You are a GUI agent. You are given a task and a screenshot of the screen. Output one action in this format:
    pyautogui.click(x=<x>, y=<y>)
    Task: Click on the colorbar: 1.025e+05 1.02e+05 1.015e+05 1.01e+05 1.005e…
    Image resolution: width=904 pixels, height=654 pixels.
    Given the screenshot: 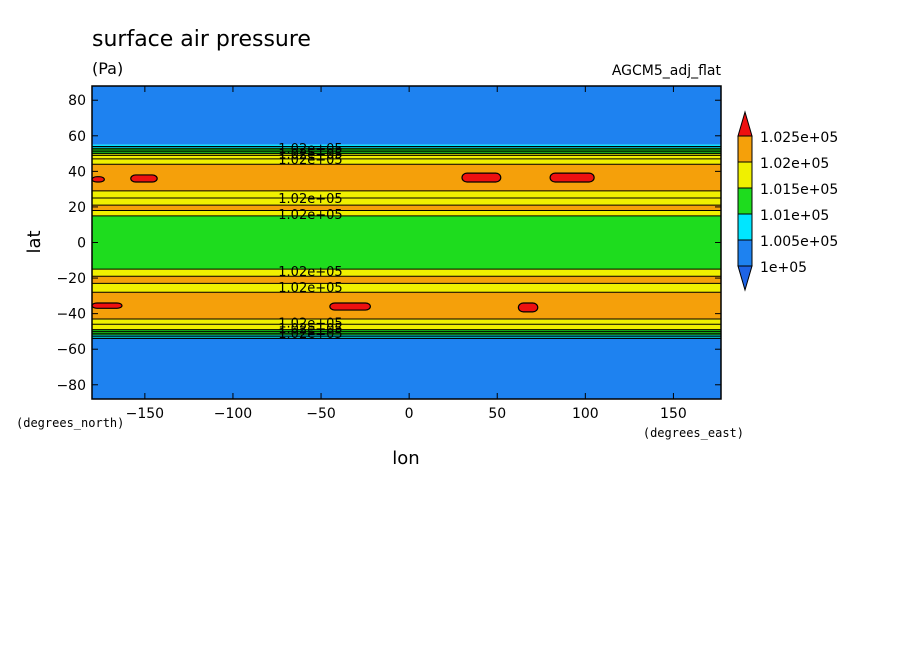 What is the action you would take?
    pyautogui.click(x=787, y=201)
    